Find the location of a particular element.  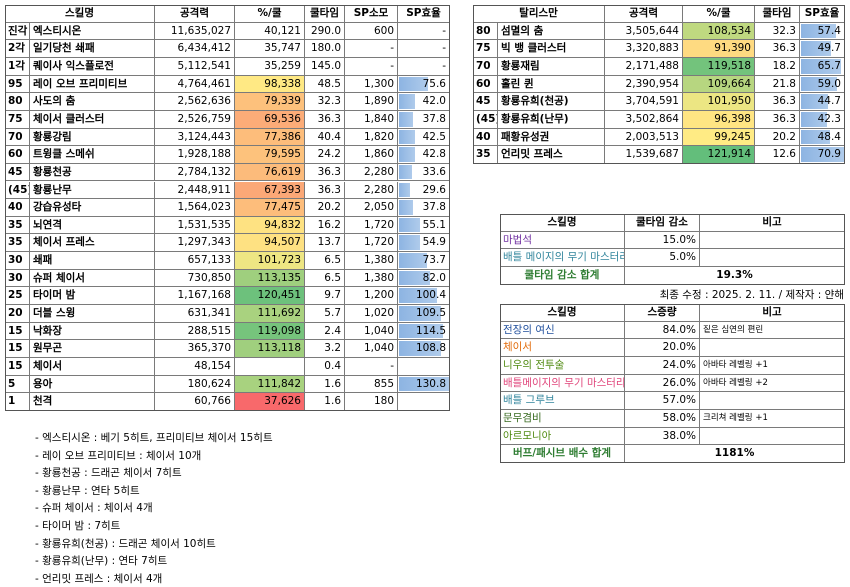

cell-text: 15 is located at coordinates (15, 366).